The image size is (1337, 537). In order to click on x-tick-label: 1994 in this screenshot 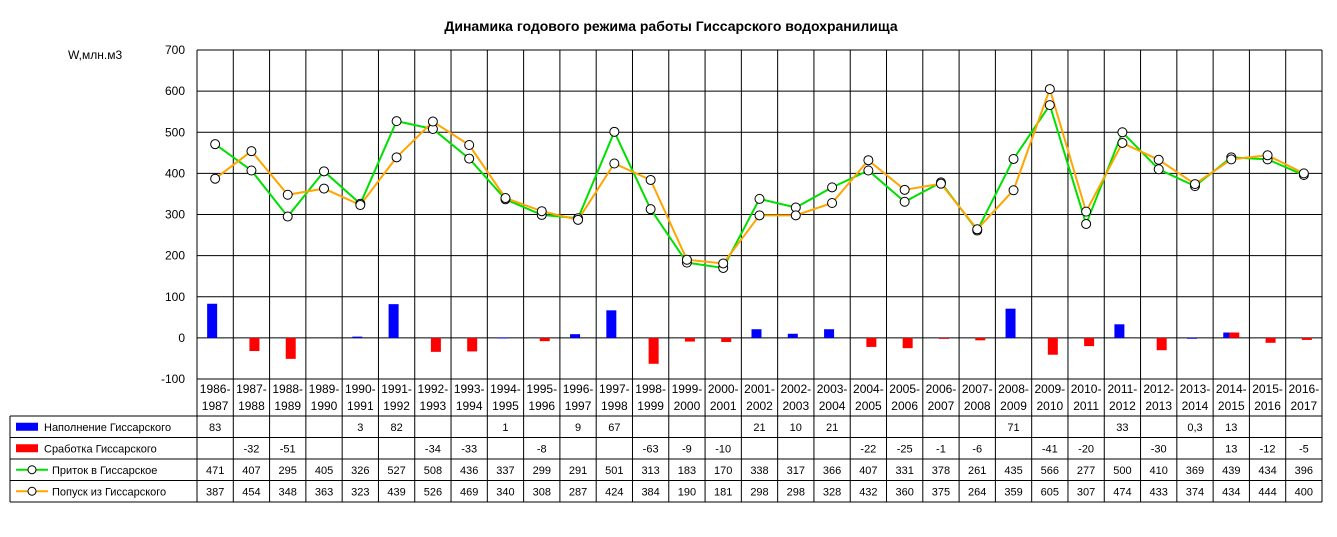, I will do `click(469, 406)`.